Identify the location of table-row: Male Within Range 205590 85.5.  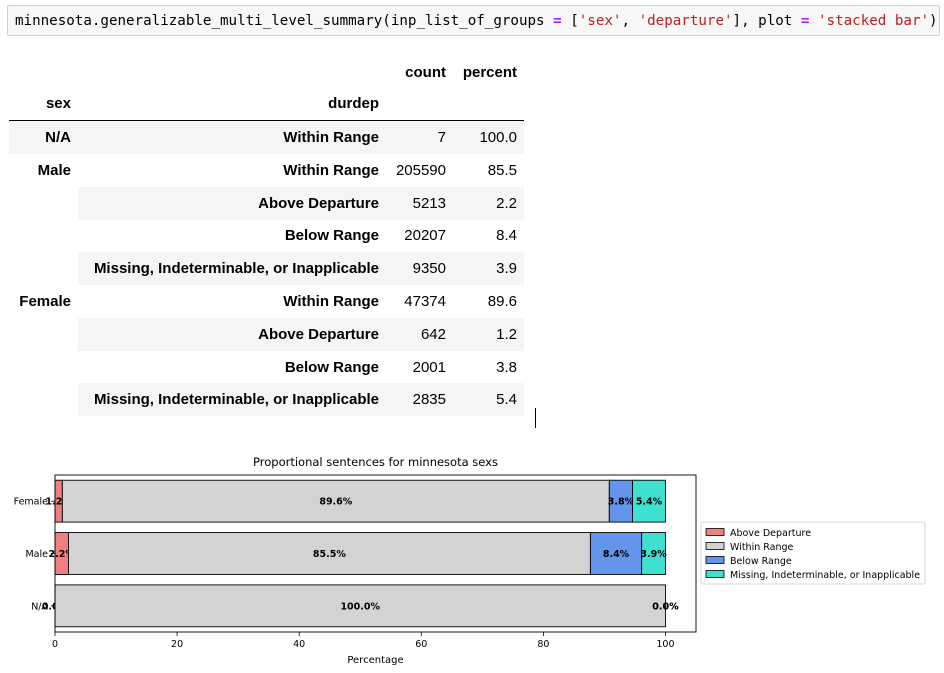
(266, 170).